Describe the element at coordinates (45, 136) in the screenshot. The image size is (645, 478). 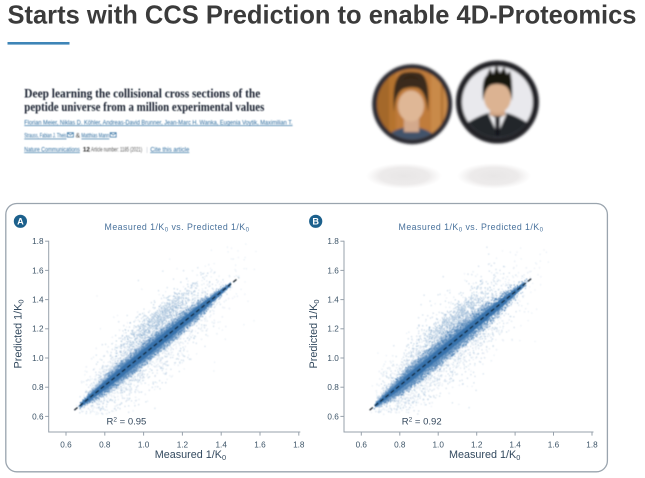
I see `svg-text: Strauss, Fabian J. Theis` at that location.